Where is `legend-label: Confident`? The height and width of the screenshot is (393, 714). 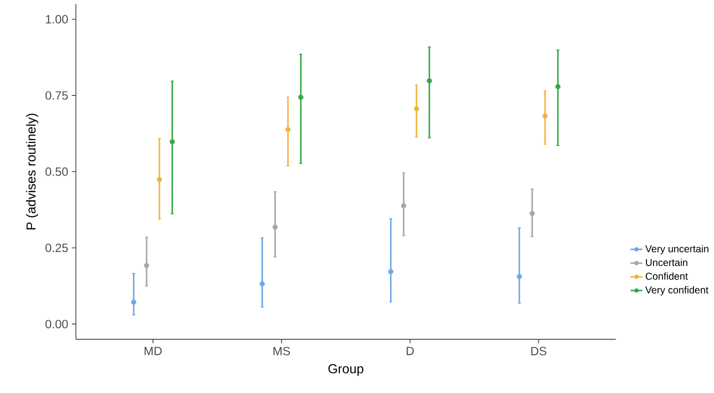 legend-label: Confident is located at coordinates (667, 276).